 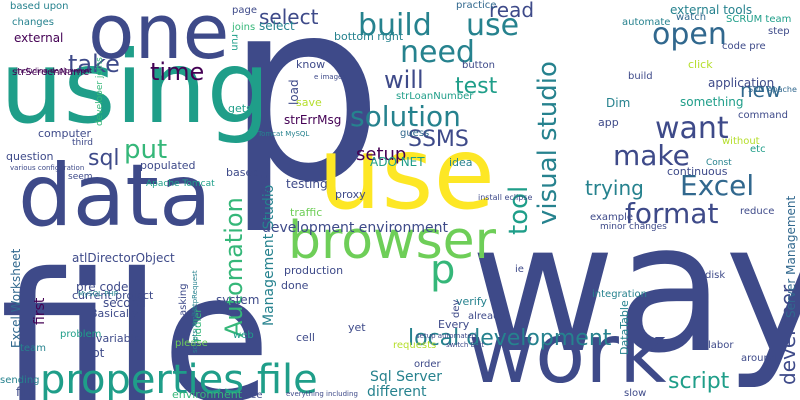 What do you see at coordinates (404, 80) in the screenshot?
I see `word-will: will` at bounding box center [404, 80].